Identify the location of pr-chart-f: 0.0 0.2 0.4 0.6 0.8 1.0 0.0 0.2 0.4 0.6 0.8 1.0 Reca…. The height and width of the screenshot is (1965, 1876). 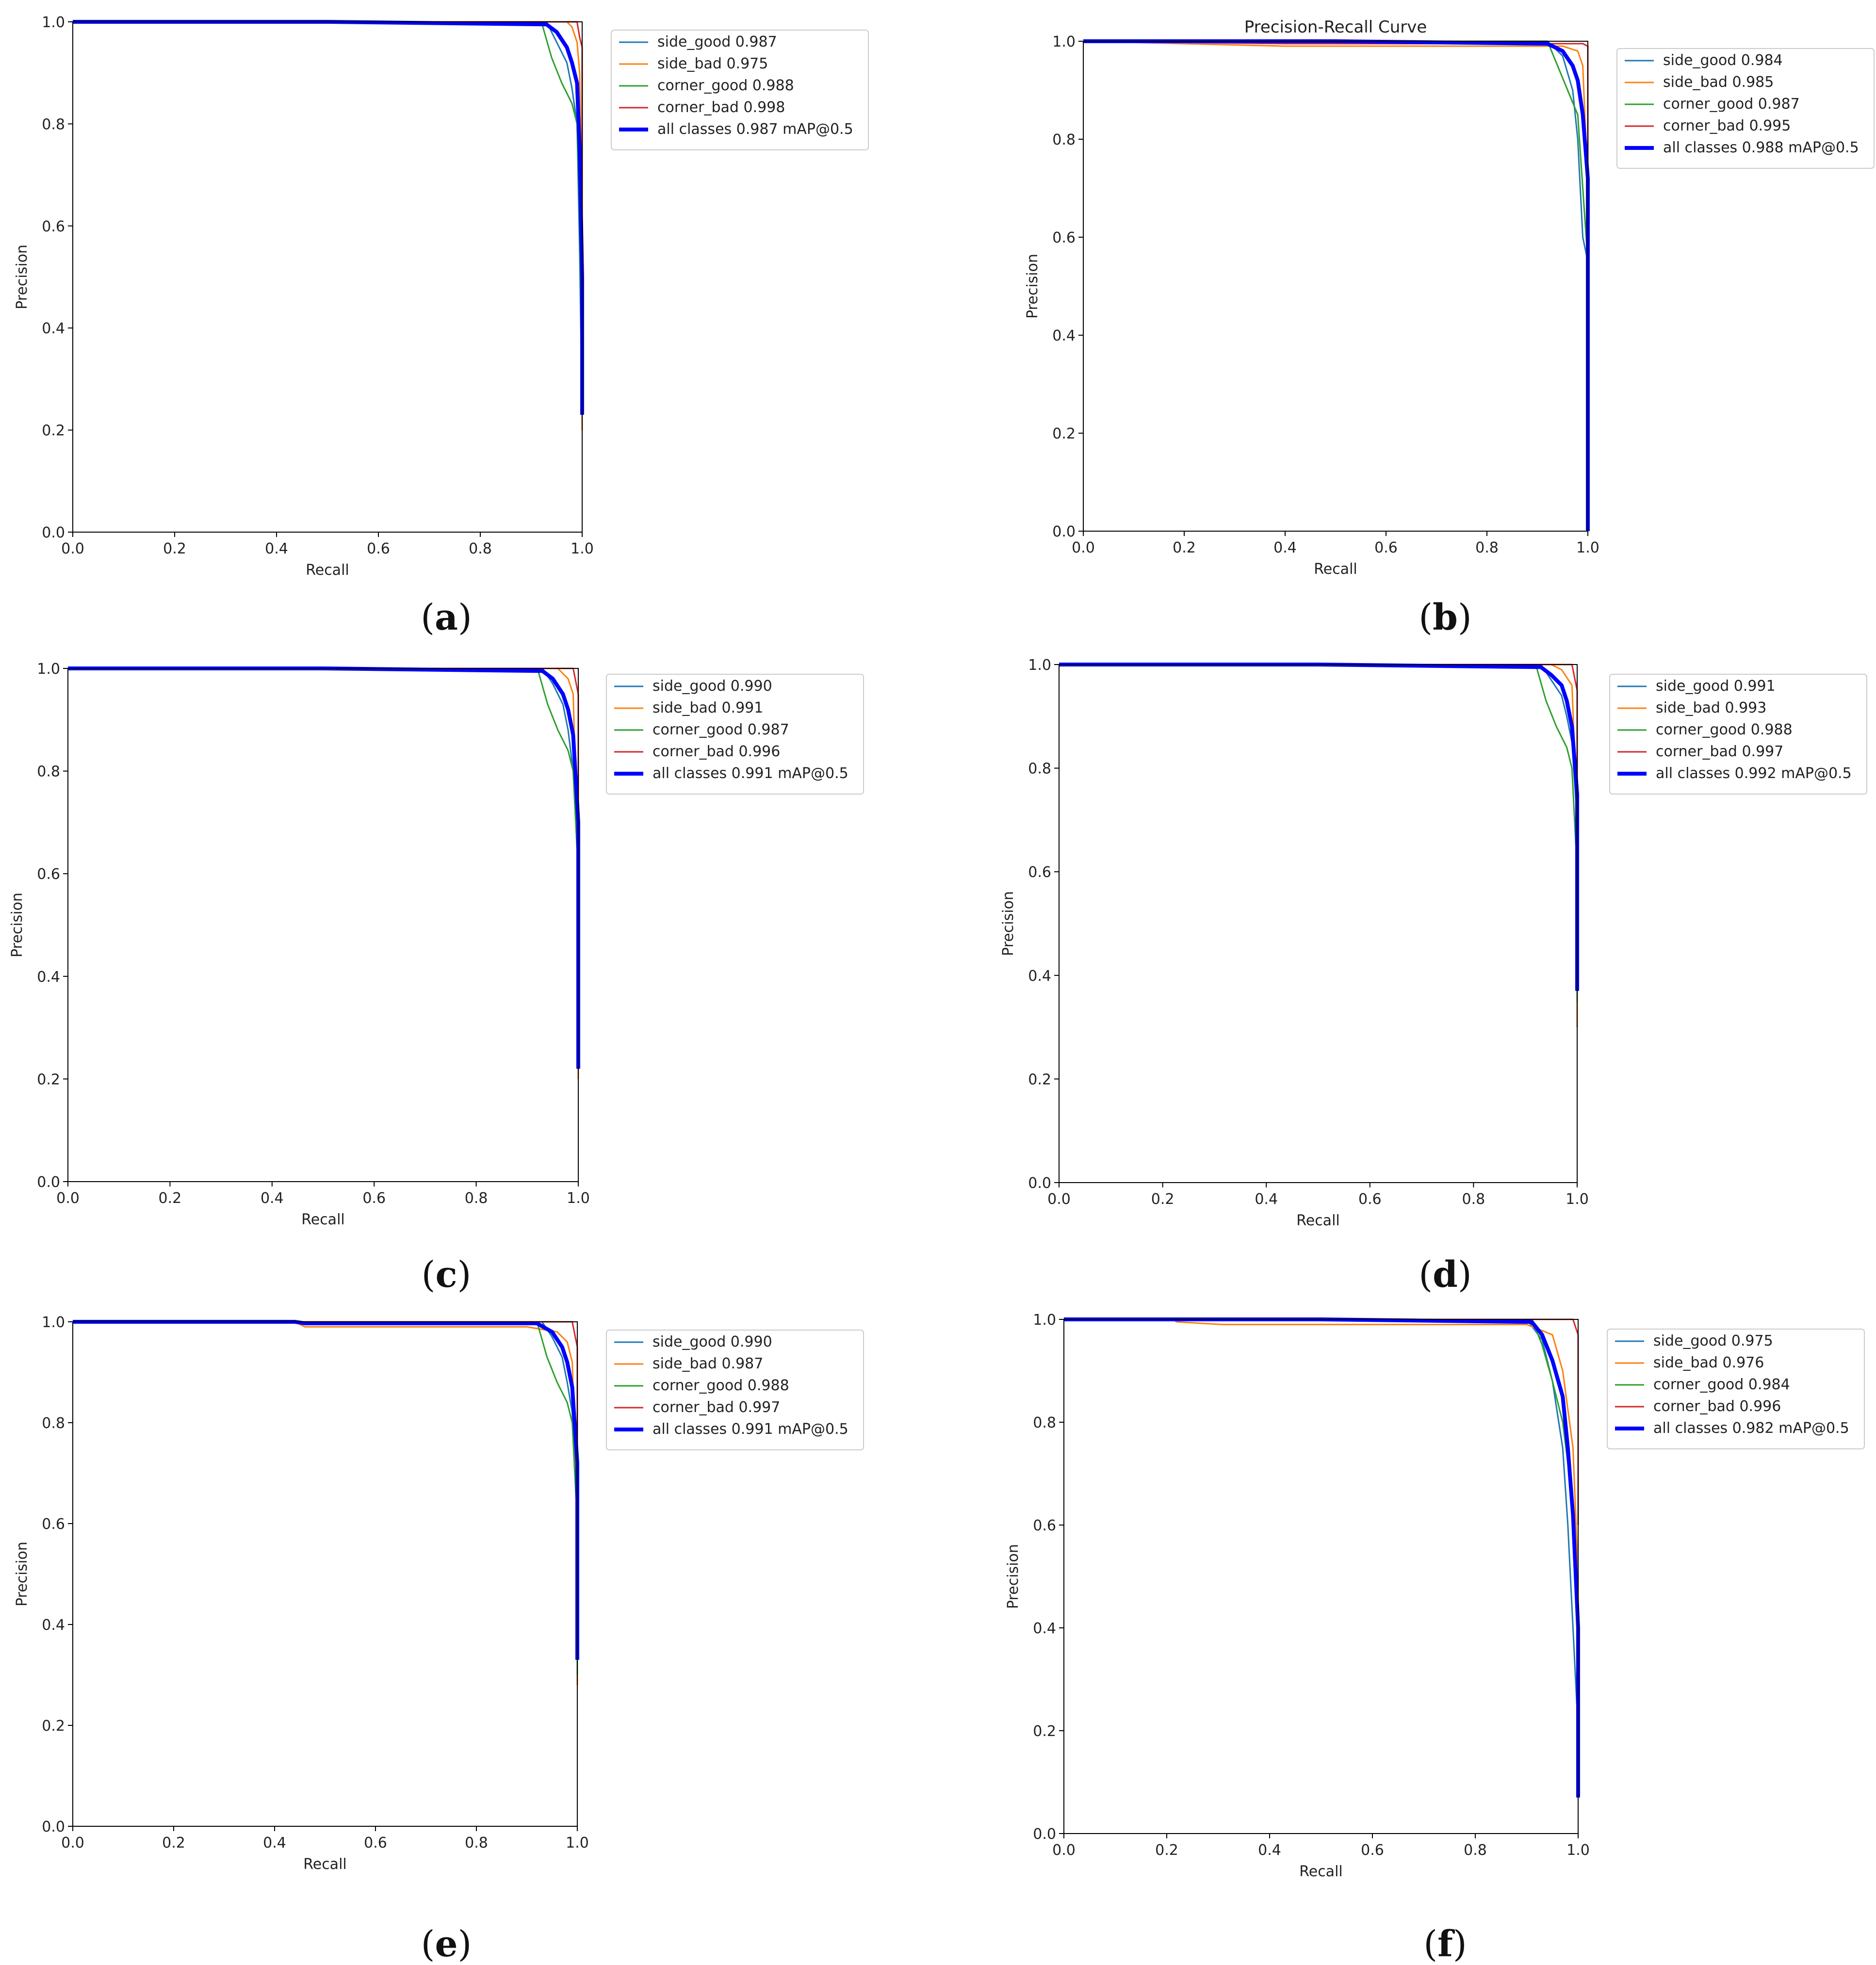
(1435, 1596).